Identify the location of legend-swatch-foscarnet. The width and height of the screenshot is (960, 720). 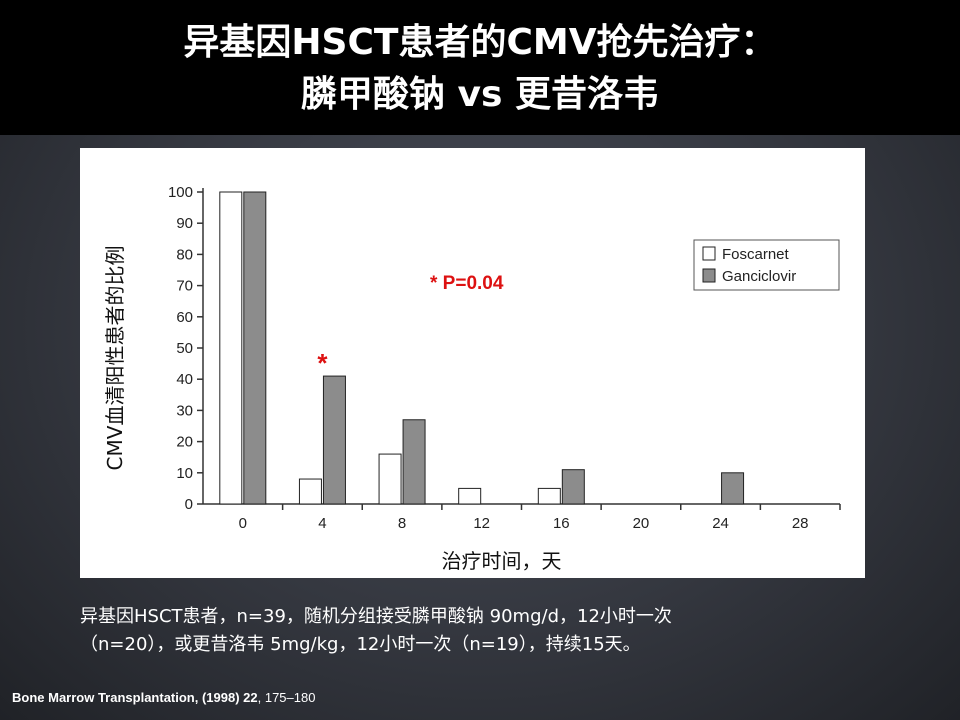
(709, 253).